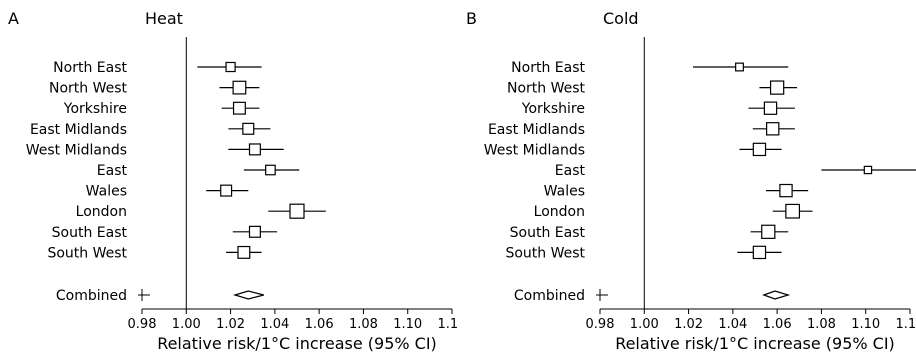 The image size is (916, 354). What do you see at coordinates (471, 18) in the screenshot?
I see `panel-letter: B` at bounding box center [471, 18].